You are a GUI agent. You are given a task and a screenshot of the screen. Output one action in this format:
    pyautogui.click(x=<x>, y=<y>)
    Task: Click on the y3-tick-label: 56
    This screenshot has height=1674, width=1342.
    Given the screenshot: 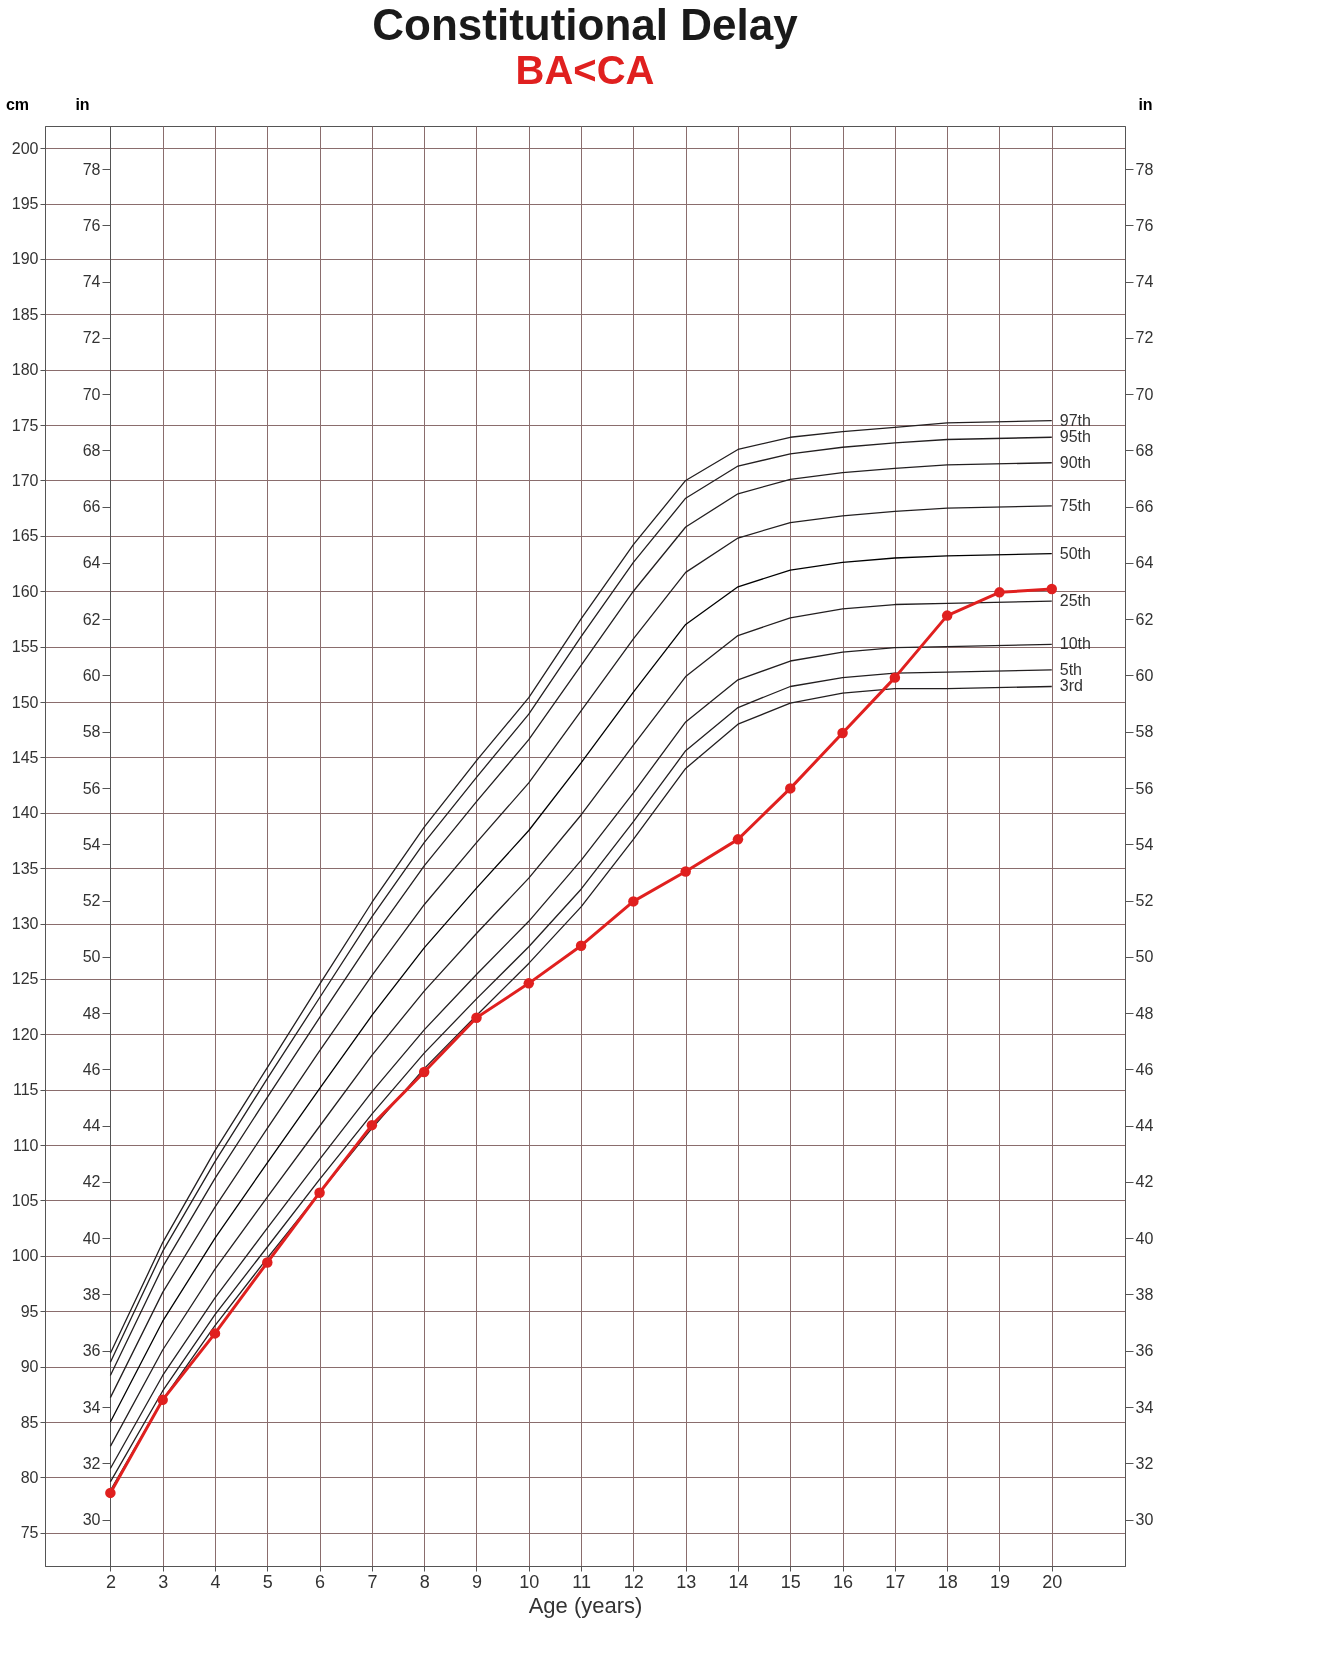 What is the action you would take?
    pyautogui.click(x=1144, y=788)
    